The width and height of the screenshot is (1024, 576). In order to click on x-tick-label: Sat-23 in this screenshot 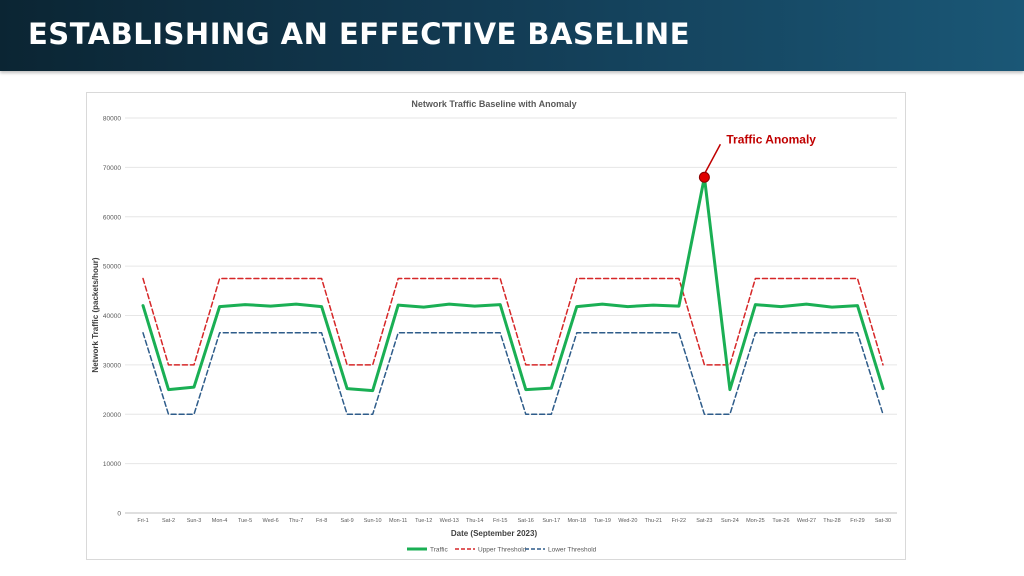, I will do `click(704, 521)`.